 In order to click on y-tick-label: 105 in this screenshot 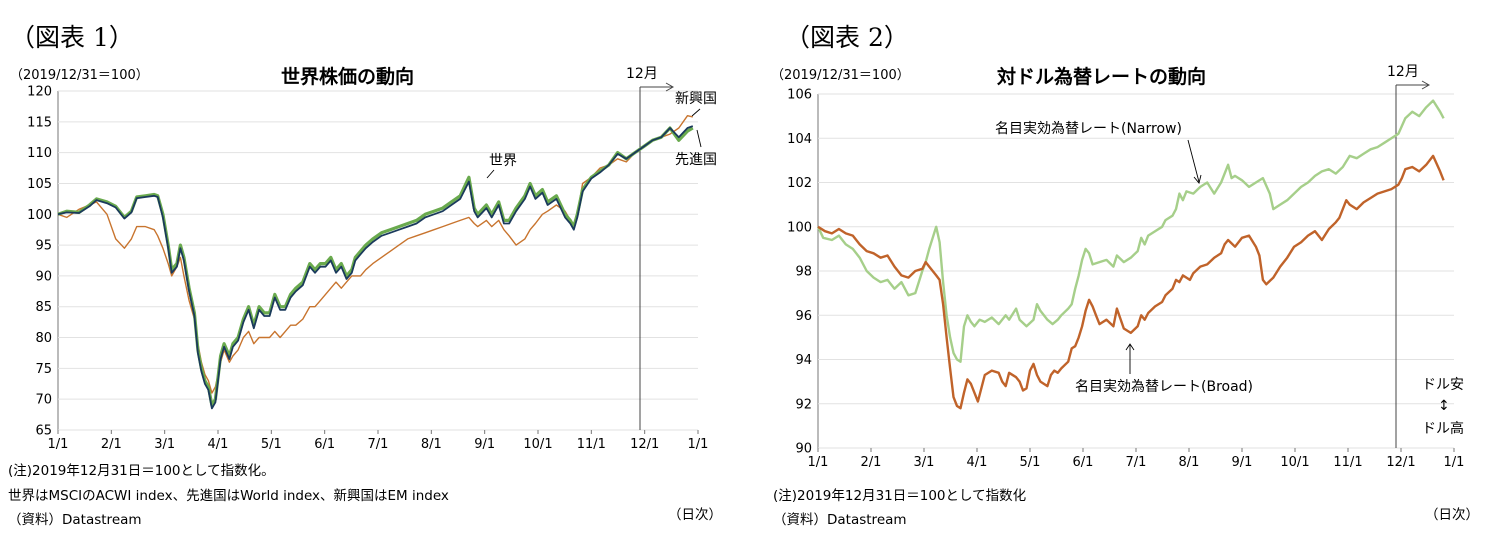, I will do `click(39, 184)`.